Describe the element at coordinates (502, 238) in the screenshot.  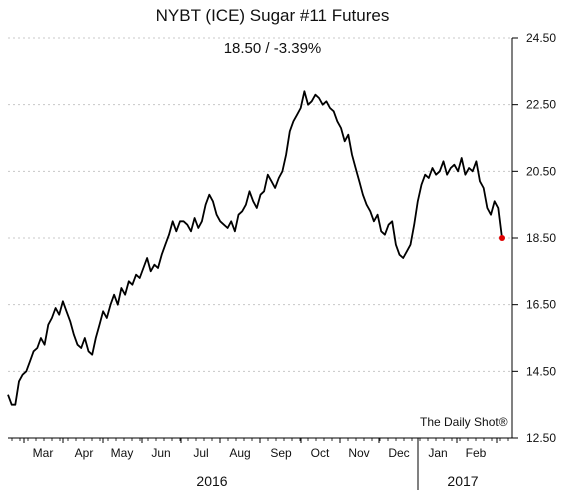
I see `last-price-marker` at that location.